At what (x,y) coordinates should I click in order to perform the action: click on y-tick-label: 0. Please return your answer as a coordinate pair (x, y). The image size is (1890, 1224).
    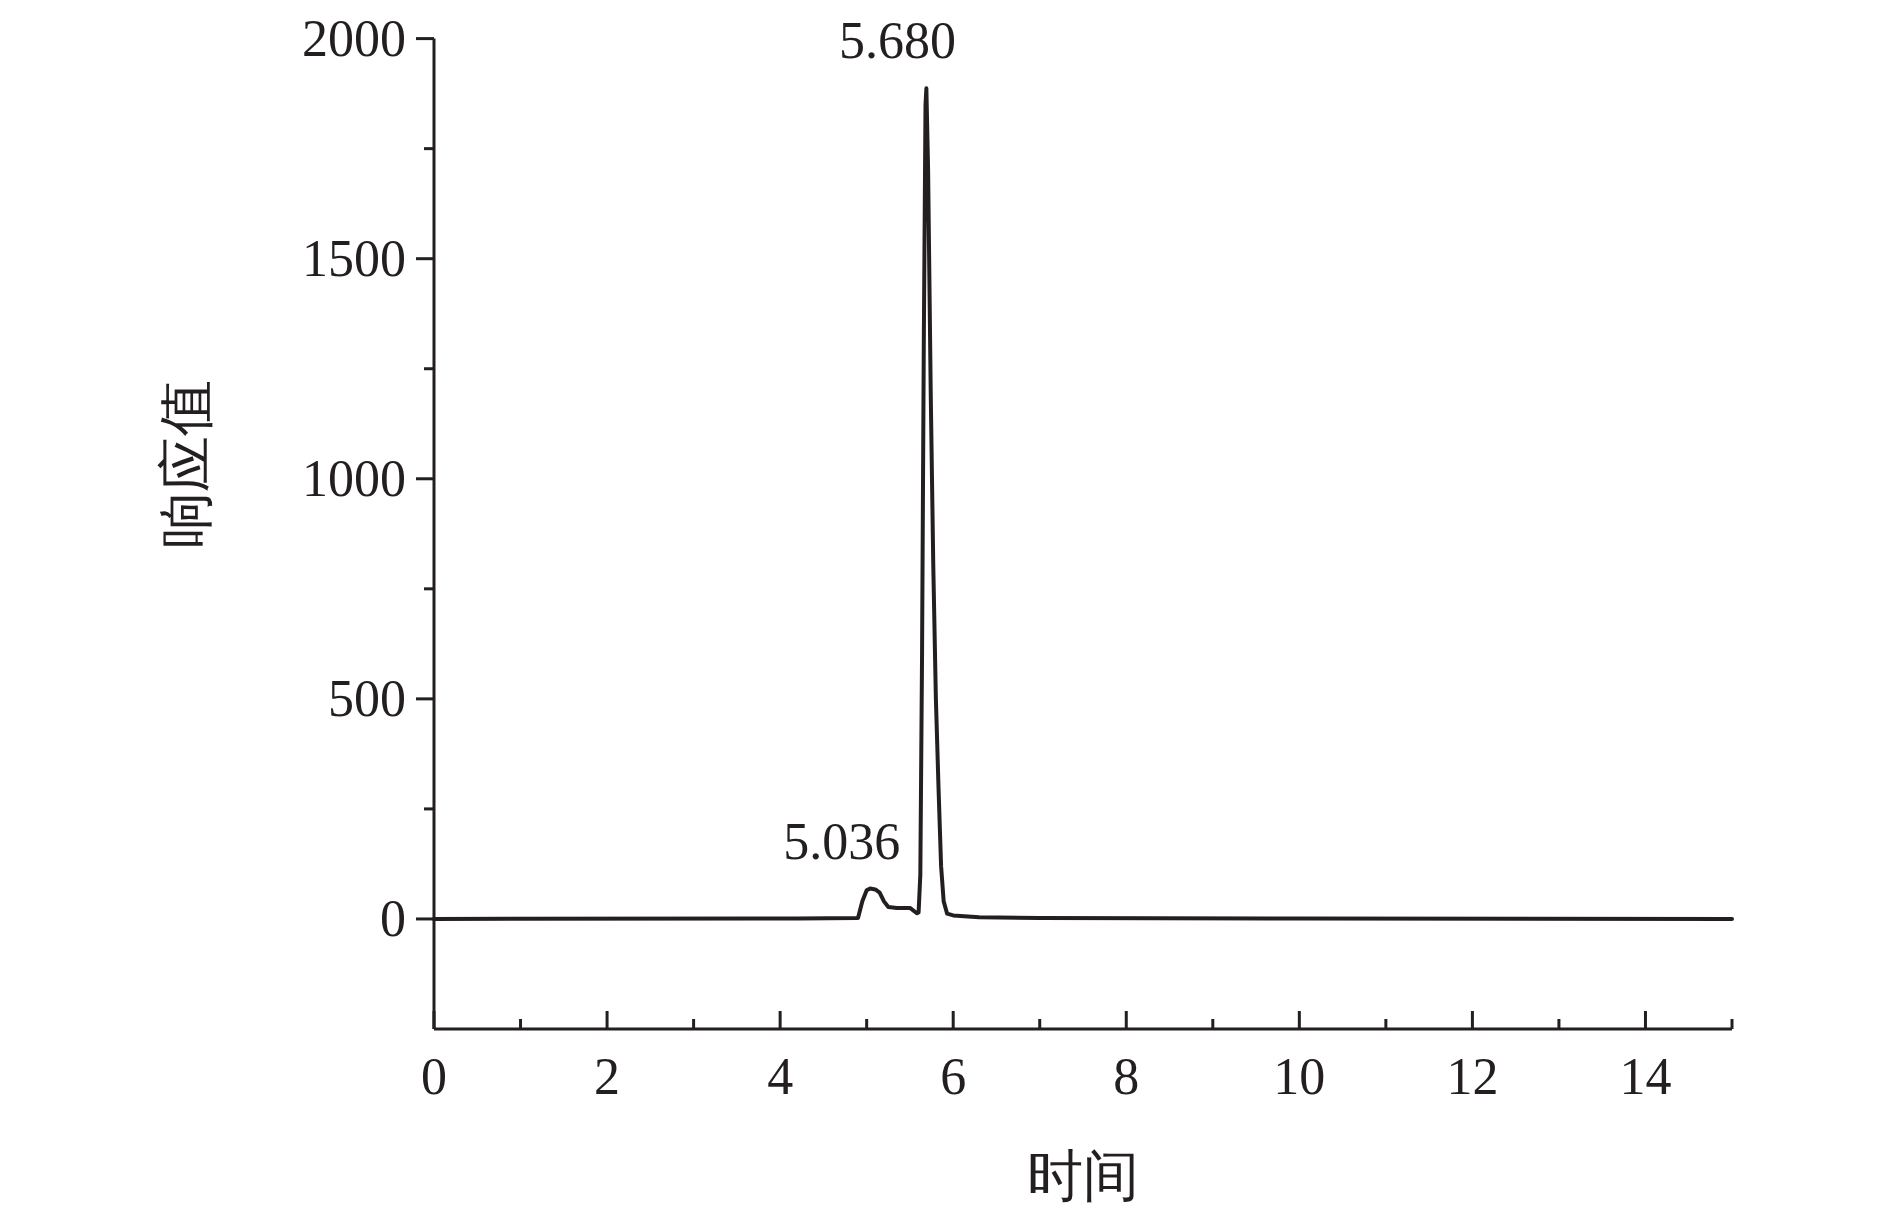
    Looking at the image, I should click on (393, 918).